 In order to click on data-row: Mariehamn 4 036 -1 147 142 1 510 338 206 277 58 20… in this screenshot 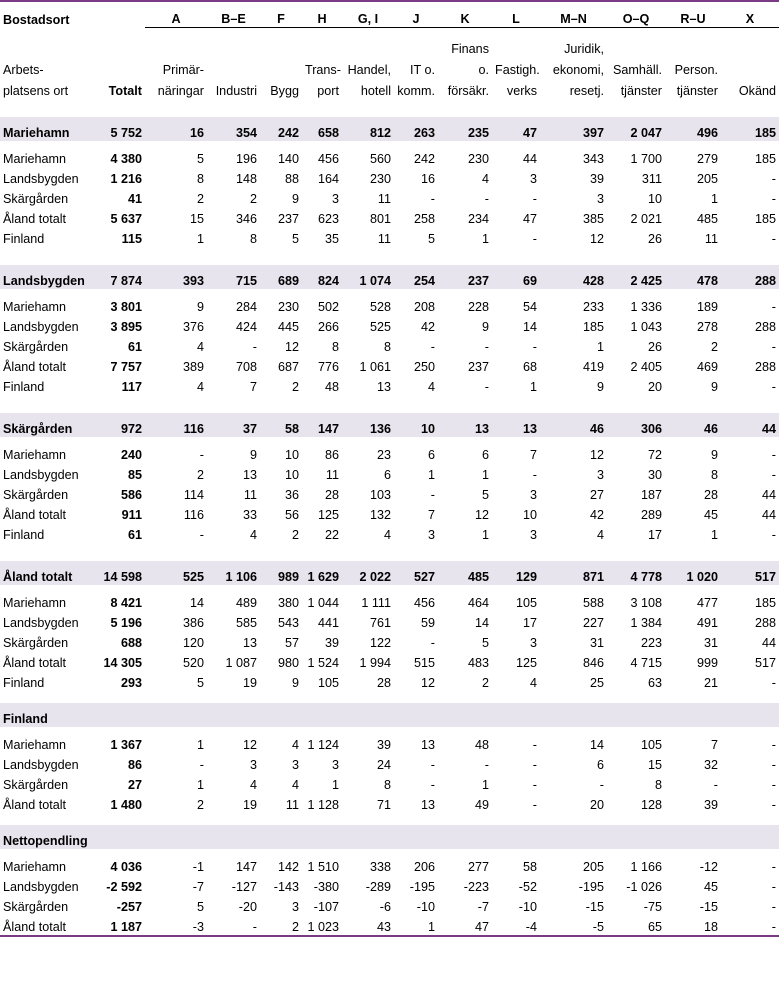, I will do `click(389, 865)`.